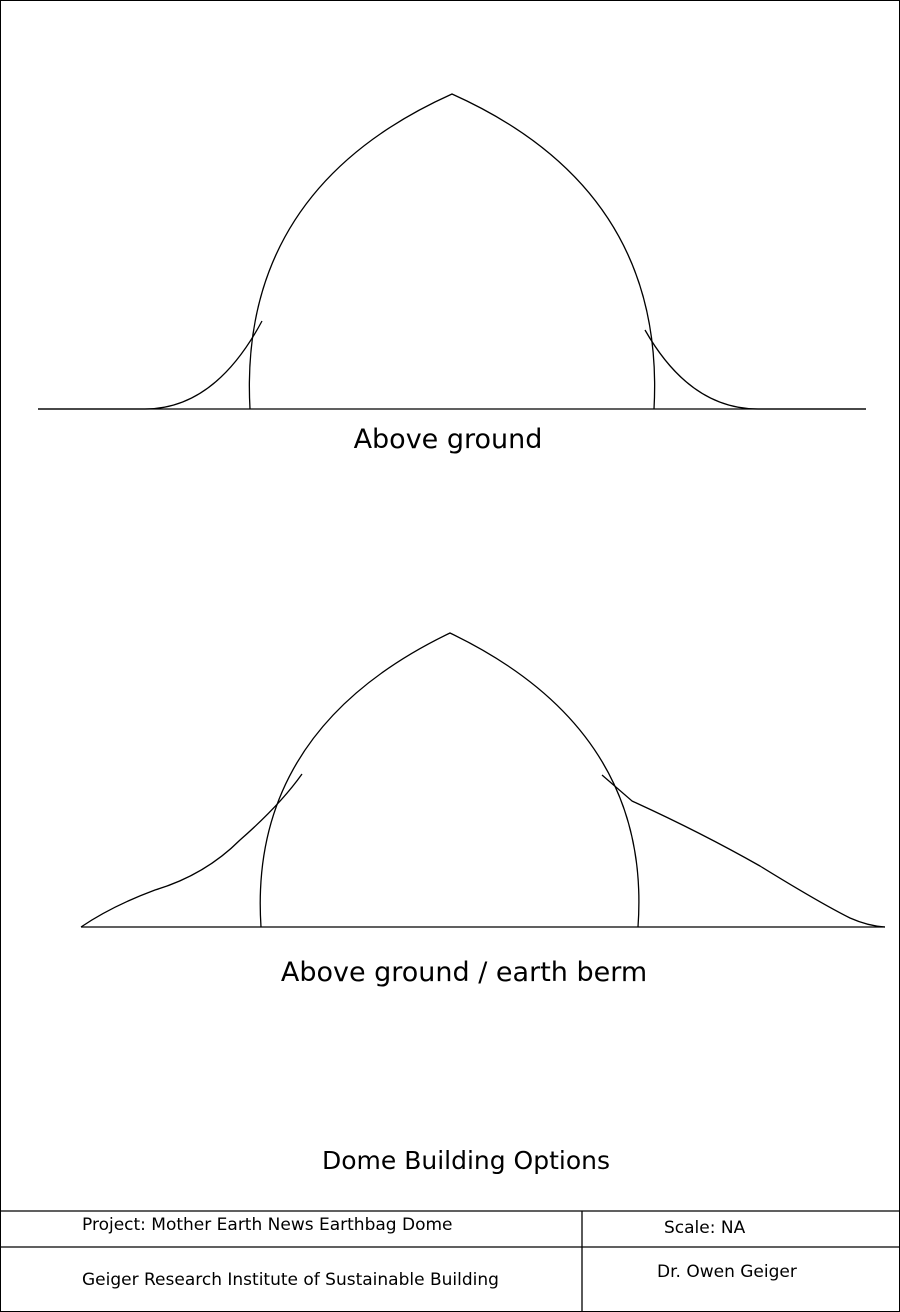 The width and height of the screenshot is (900, 1312). What do you see at coordinates (705, 1228) in the screenshot?
I see `scale-label: Scale: NA` at bounding box center [705, 1228].